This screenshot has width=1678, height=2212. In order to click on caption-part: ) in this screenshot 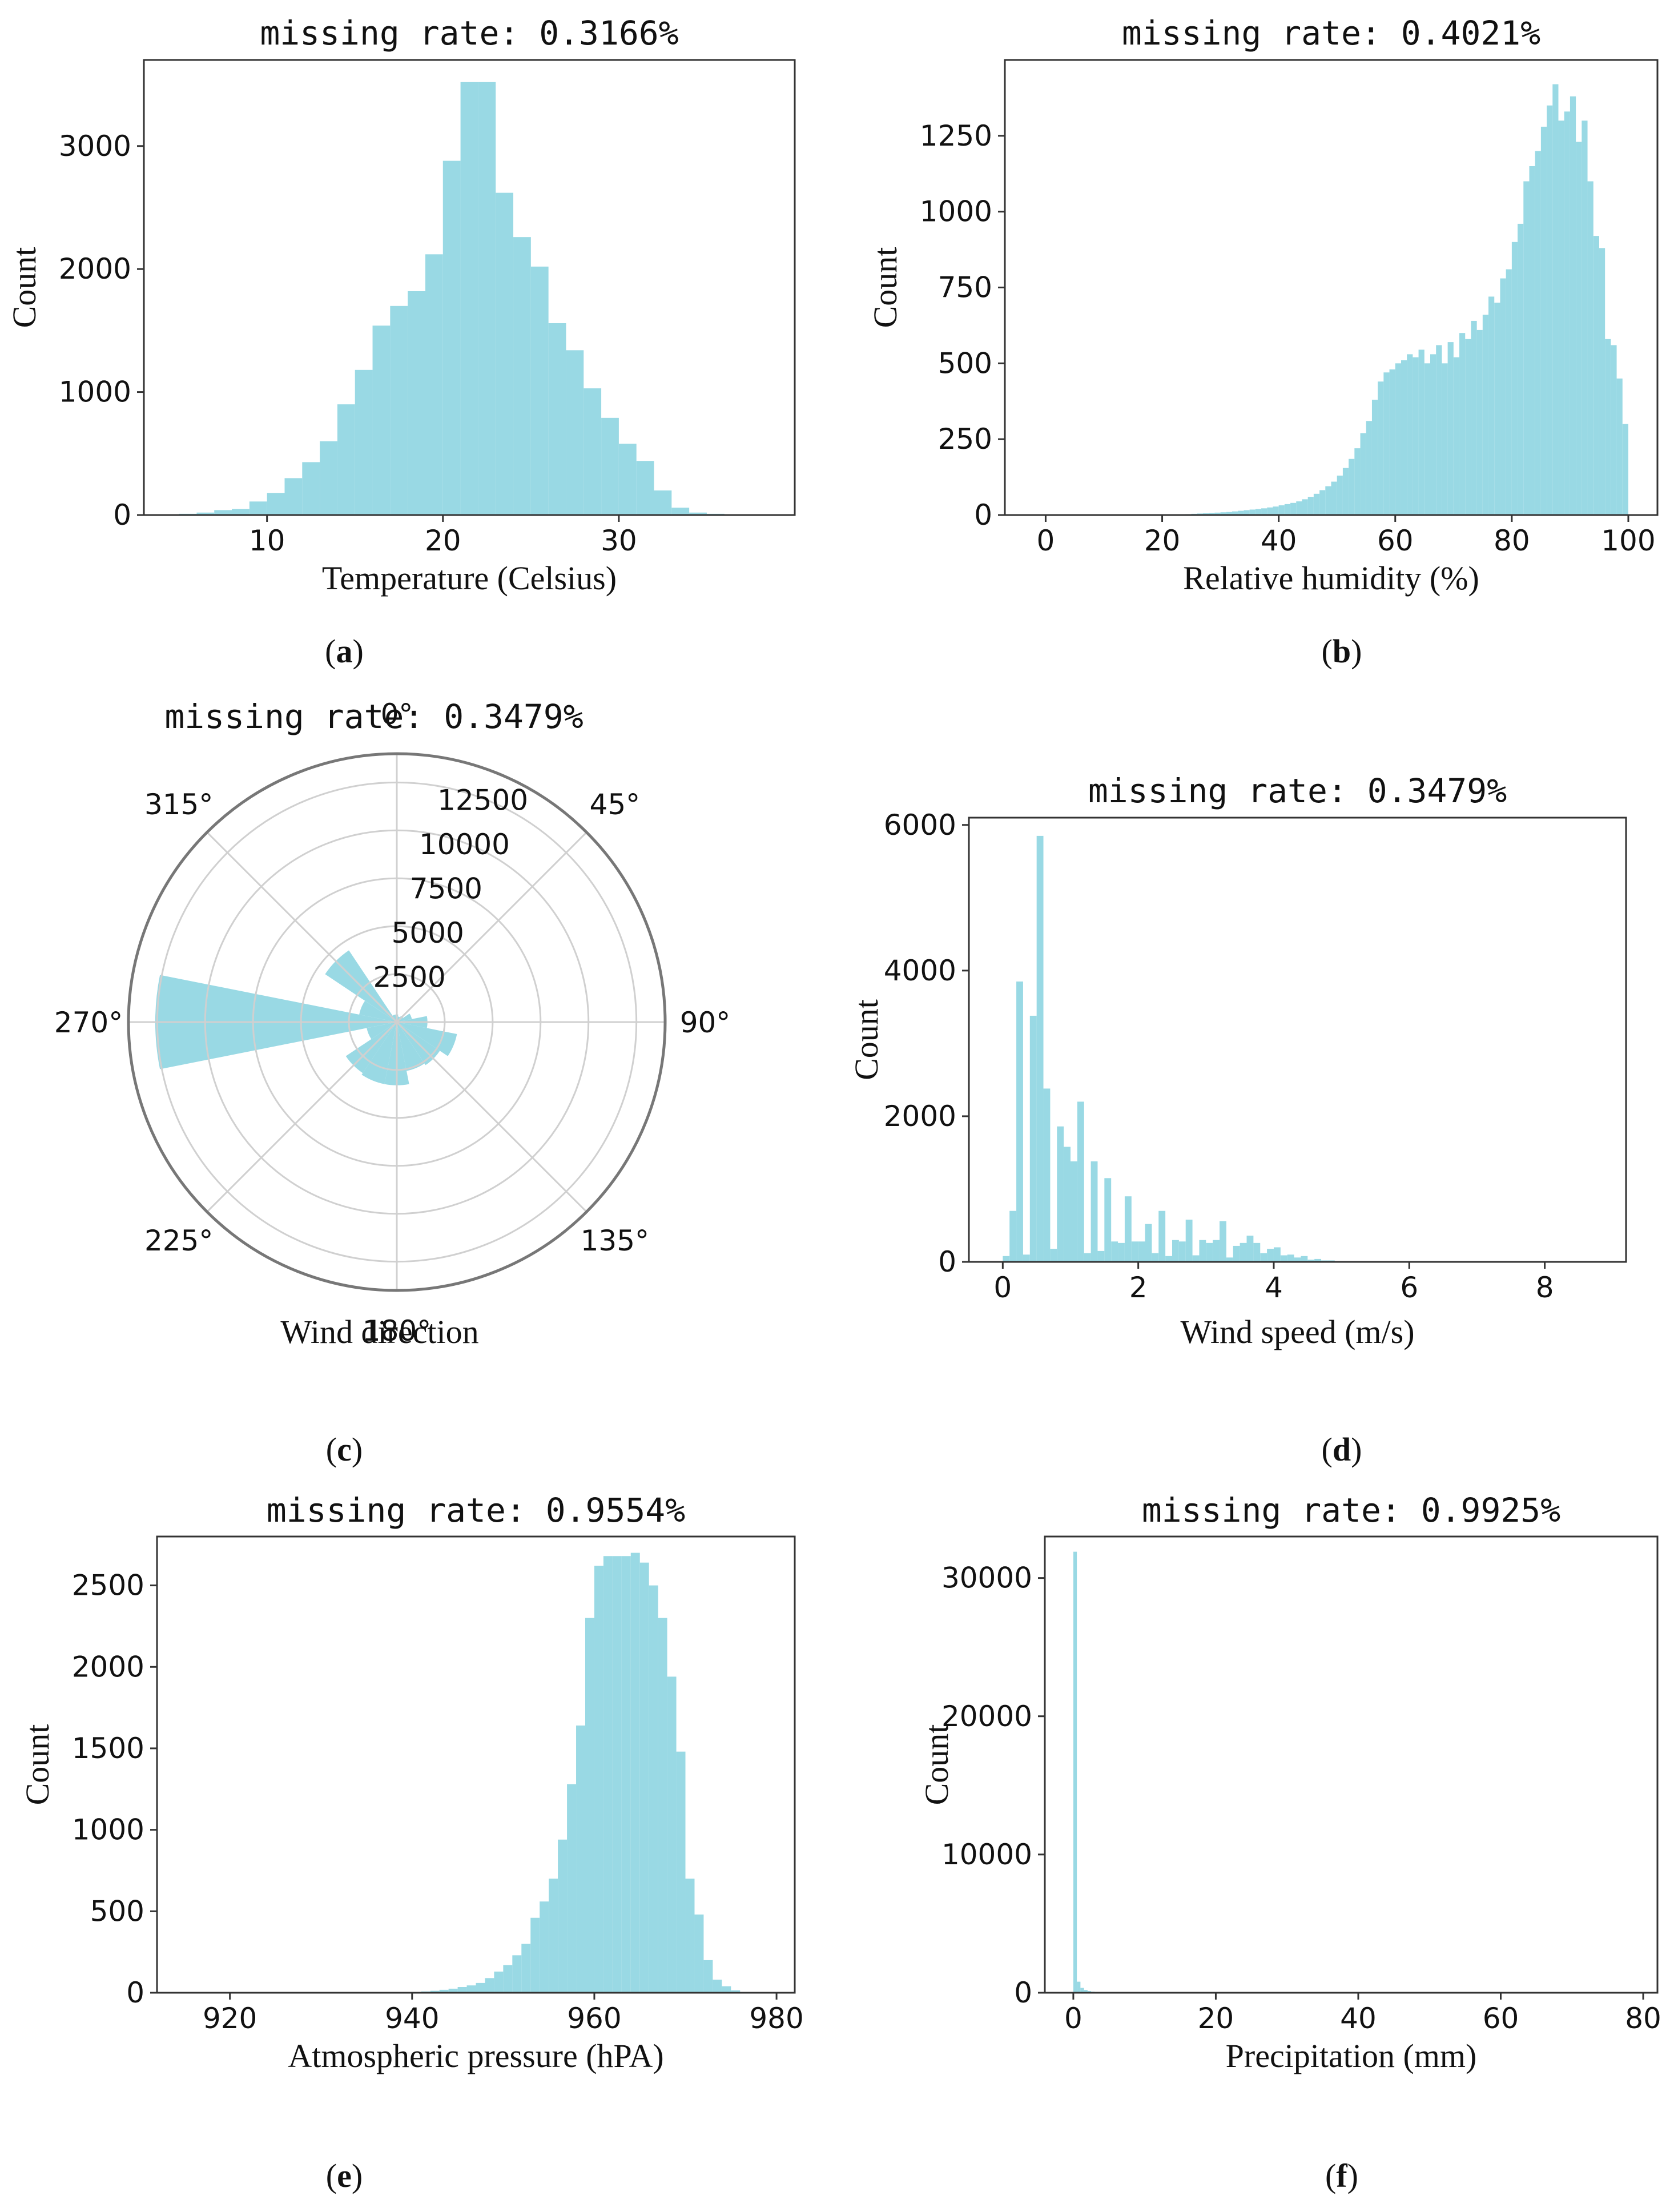, I will do `click(1352, 2175)`.